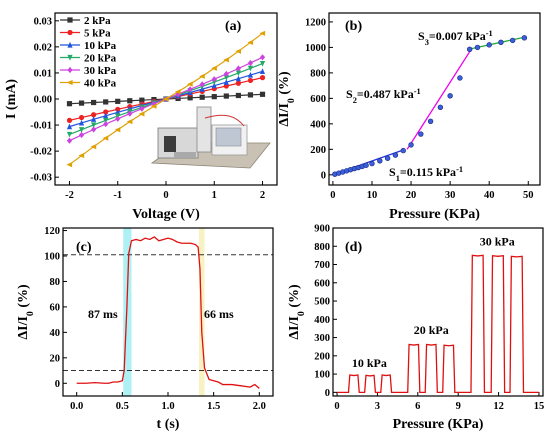 Image resolution: width=550 pixels, height=437 pixels. Describe the element at coordinates (233, 26) in the screenshot. I see `panel-a-label: (a)` at that location.